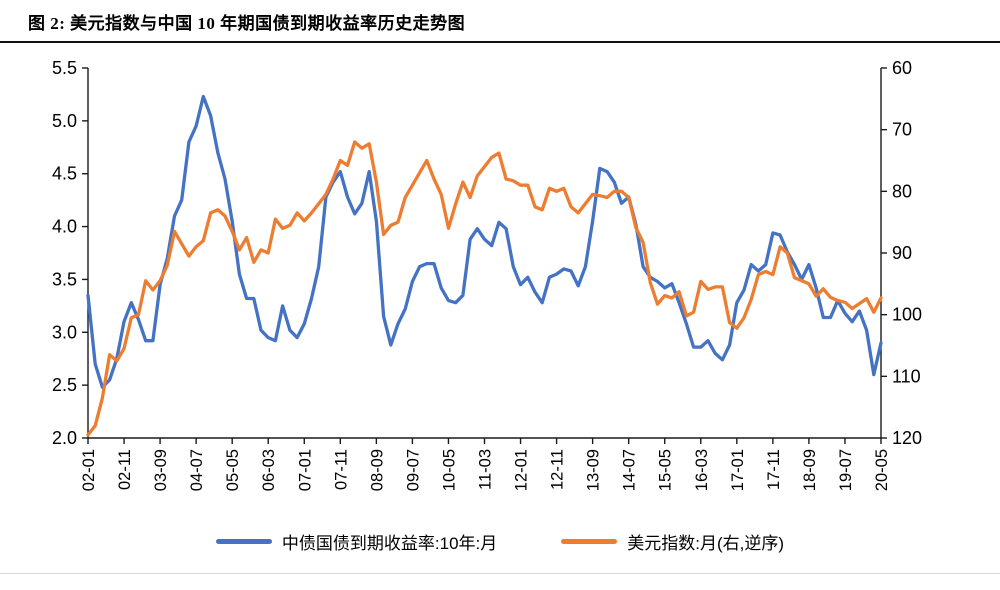 This screenshot has height=590, width=1000. Describe the element at coordinates (500, 21) in the screenshot. I see `figure-title-bar: 图 2: 美元指数与中国 10 年期国债到期收益率历史走势图` at that location.